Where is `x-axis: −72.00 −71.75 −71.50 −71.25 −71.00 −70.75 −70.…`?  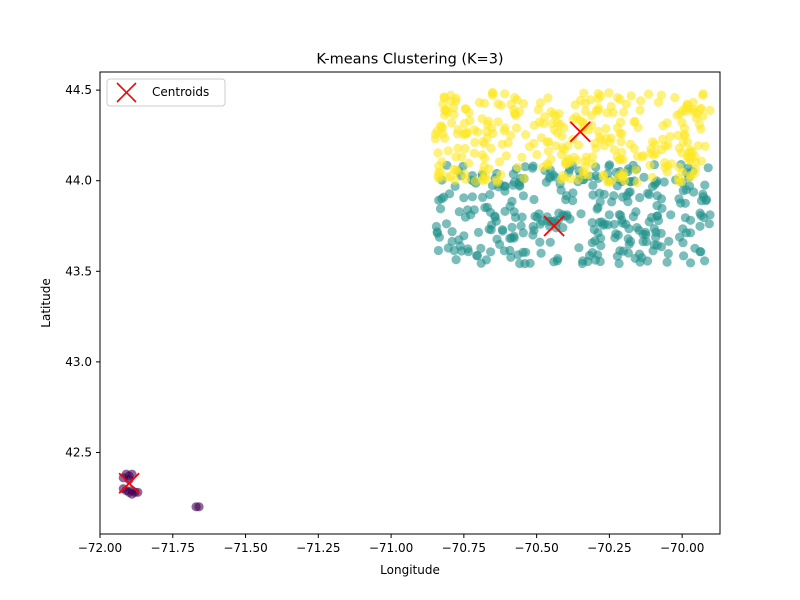 x-axis: −72.00 −71.75 −71.50 −71.25 −71.00 −70.75 −70.… is located at coordinates (391, 544).